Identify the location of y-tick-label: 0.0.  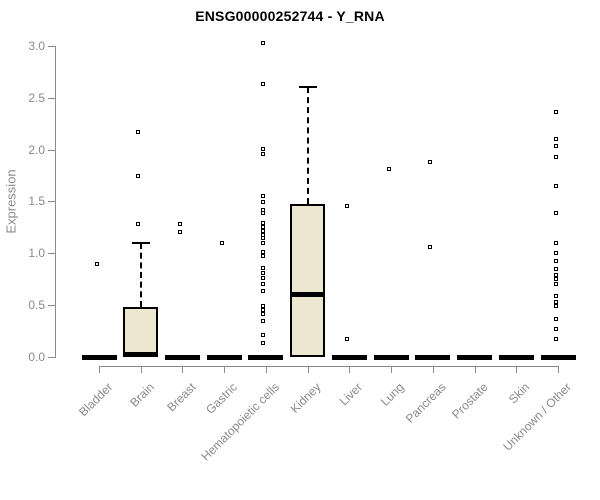
(36, 357).